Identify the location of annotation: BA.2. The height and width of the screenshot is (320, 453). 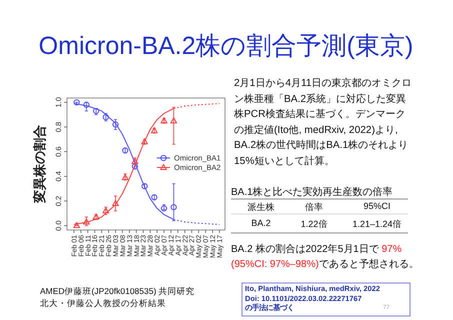
(261, 223).